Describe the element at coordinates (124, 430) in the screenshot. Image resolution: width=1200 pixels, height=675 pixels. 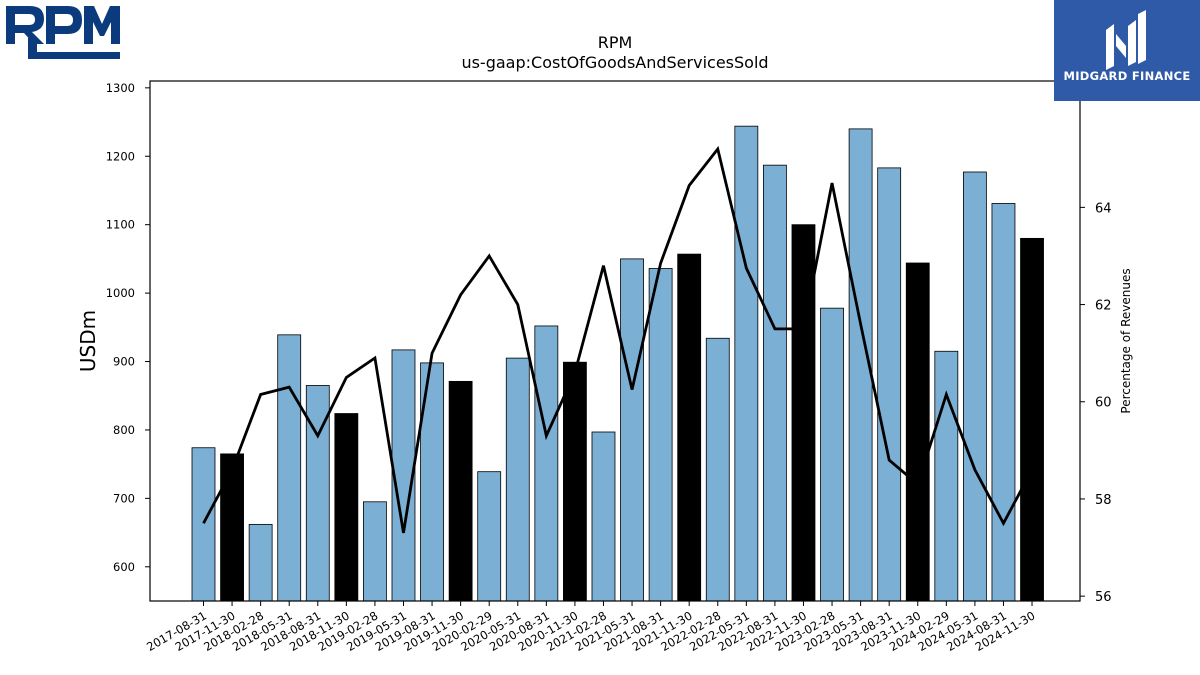
I see `y-tick-label: 800` at that location.